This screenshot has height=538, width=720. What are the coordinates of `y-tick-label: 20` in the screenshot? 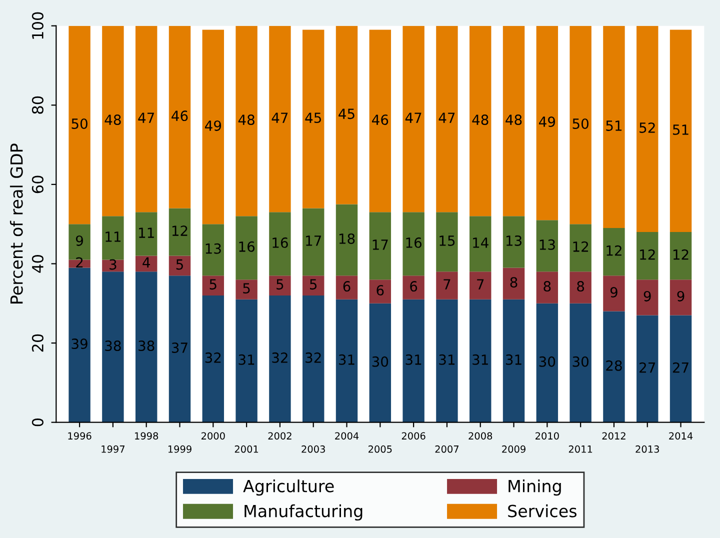 It's located at (38, 343).